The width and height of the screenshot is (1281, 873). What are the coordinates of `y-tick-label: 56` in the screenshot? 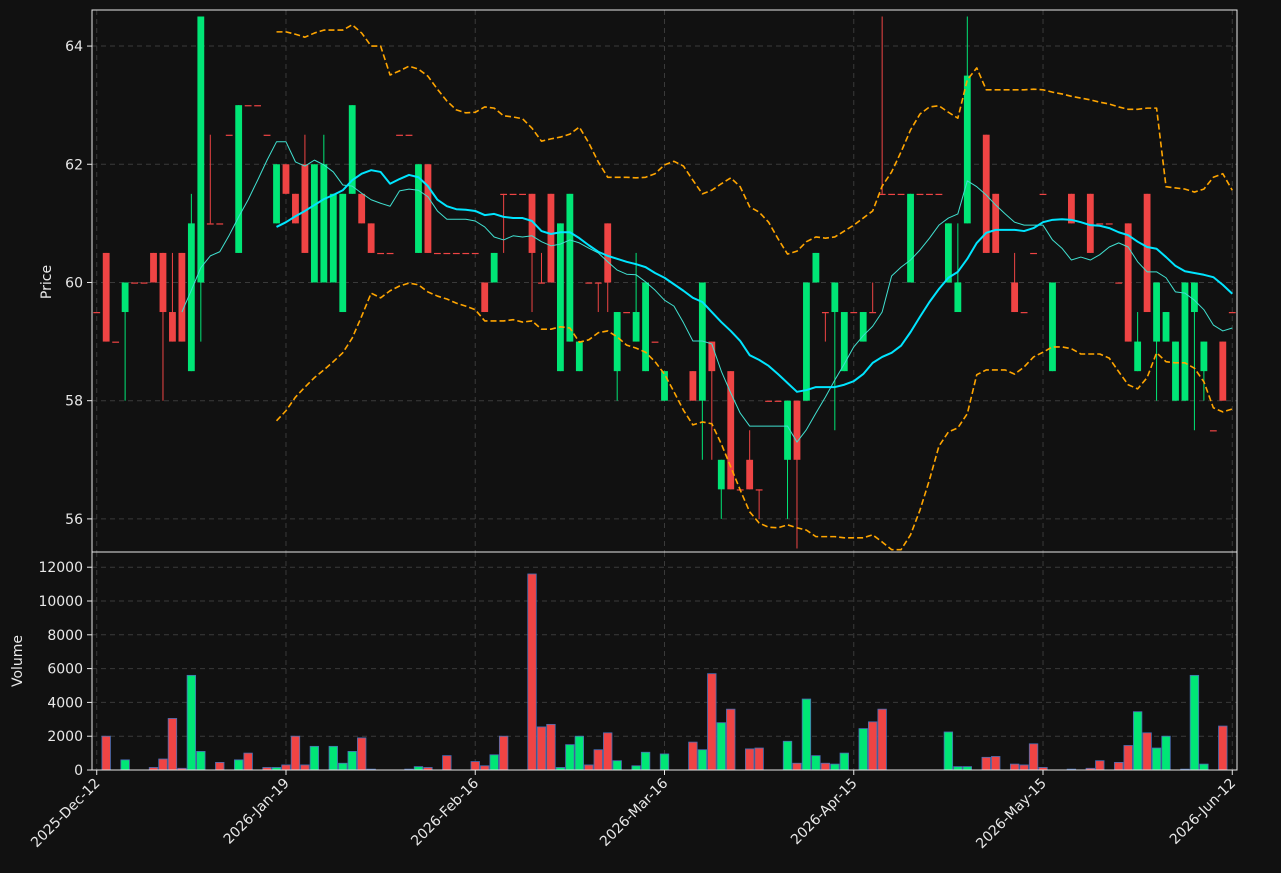 It's located at (74, 520).